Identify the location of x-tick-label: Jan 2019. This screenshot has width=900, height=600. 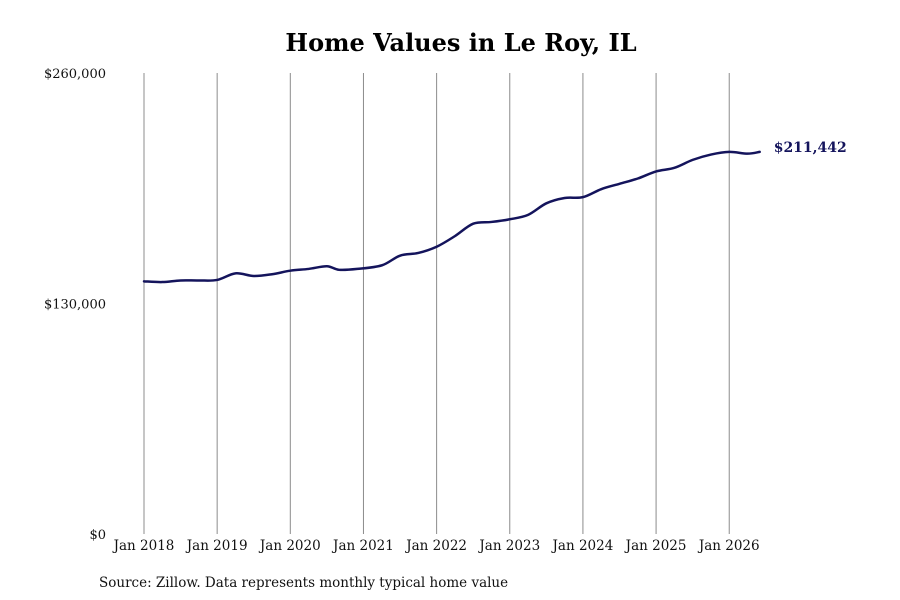
(216, 546).